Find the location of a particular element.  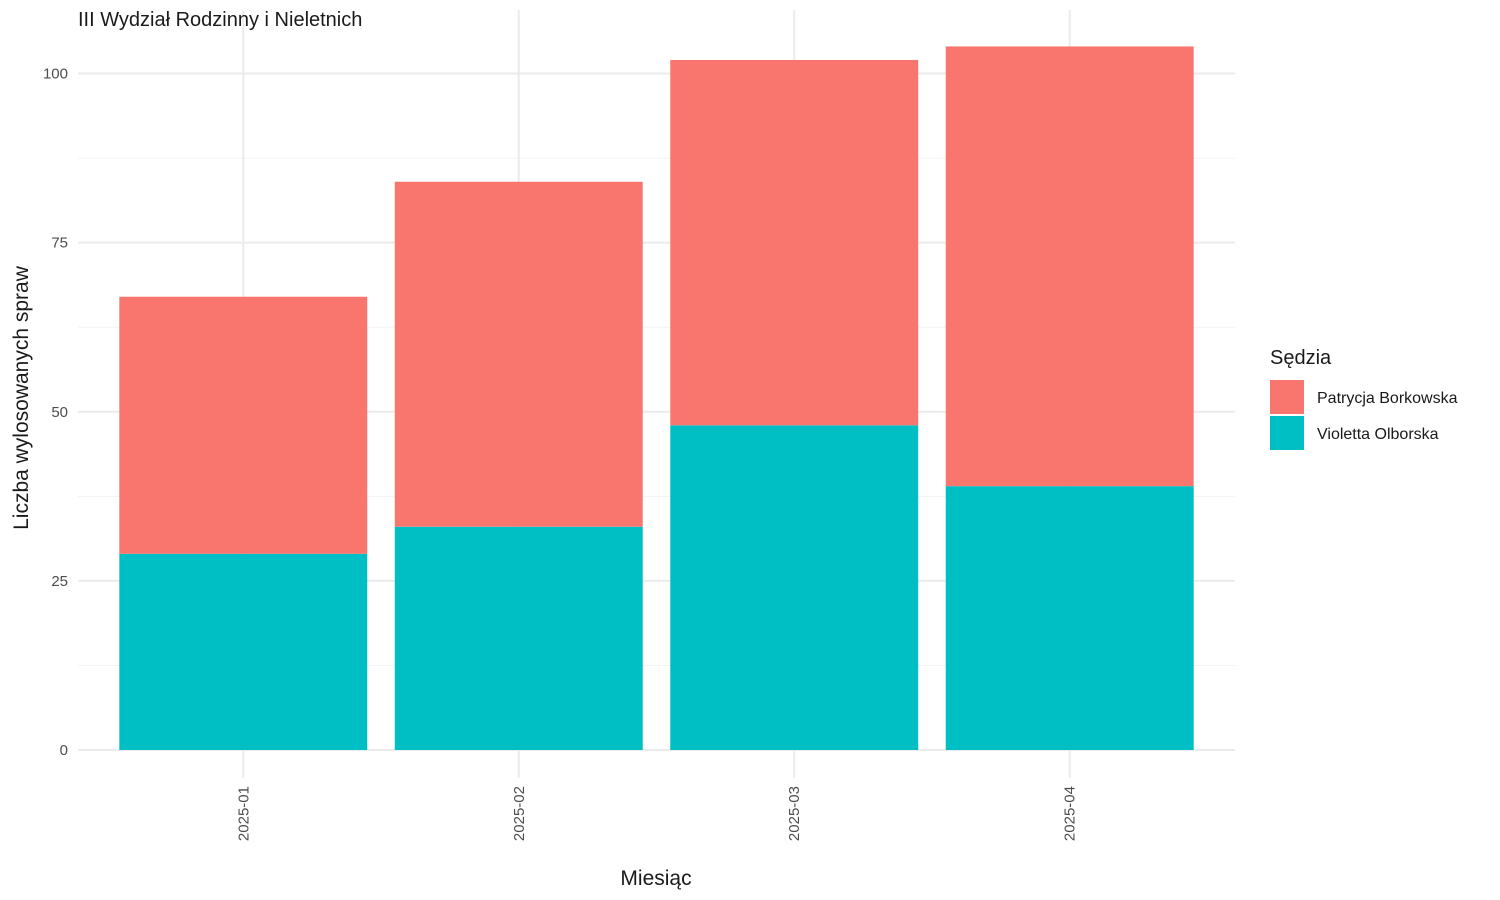

x-tick-label: 2025-02 is located at coordinates (519, 813).